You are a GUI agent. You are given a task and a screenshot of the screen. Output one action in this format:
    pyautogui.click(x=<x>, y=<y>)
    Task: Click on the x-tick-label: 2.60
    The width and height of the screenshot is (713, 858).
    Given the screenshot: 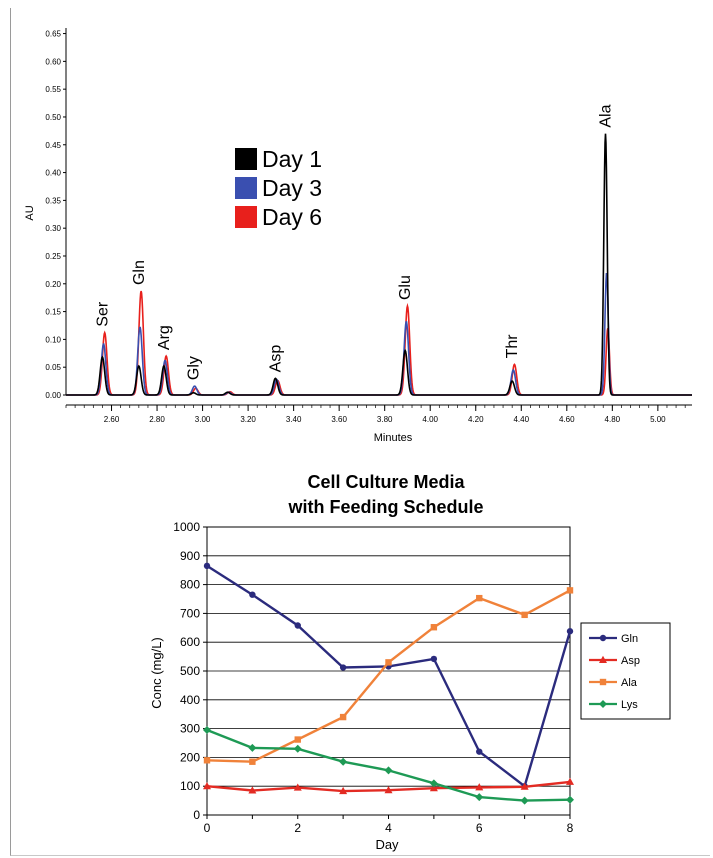 What is the action you would take?
    pyautogui.click(x=112, y=419)
    